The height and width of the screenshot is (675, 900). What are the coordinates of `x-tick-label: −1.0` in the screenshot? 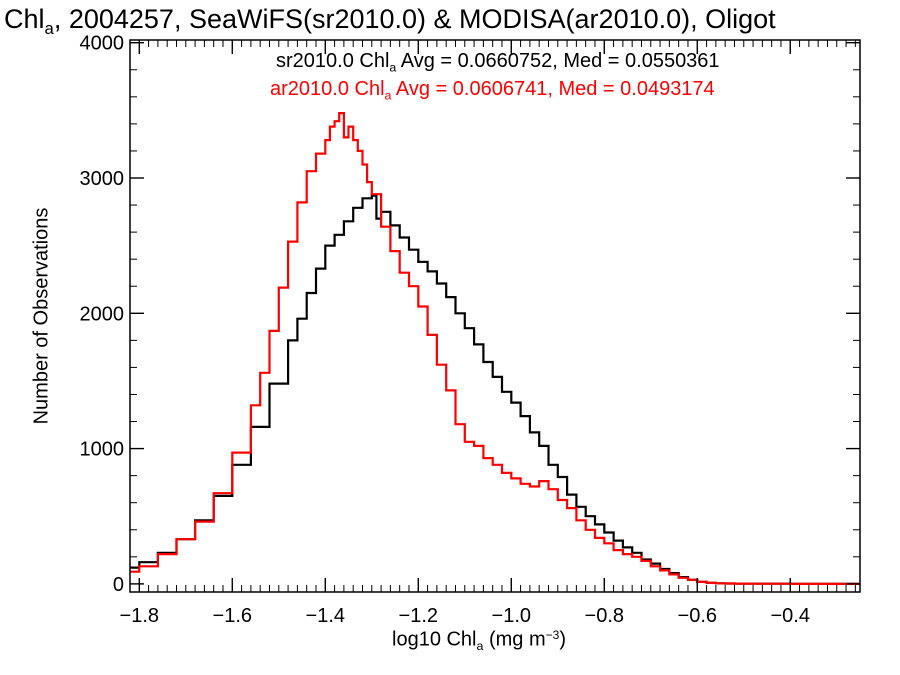 It's located at (511, 616).